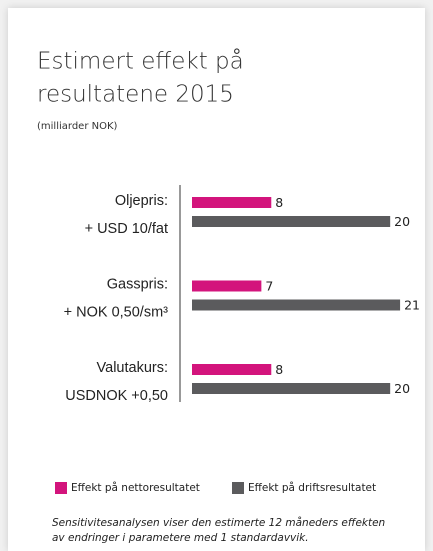  Describe the element at coordinates (269, 286) in the screenshot. I see `data-label: 7` at that location.